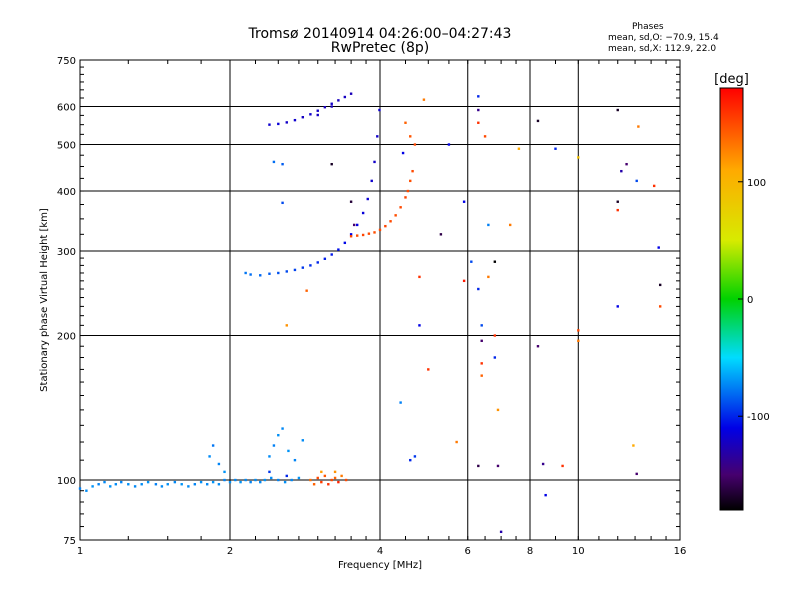 This screenshot has width=800, height=600. I want to click on colorbar-tick-label: 0, so click(750, 300).